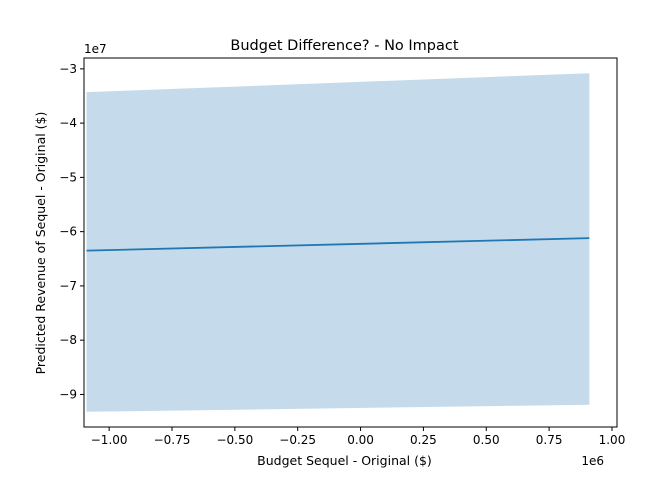 The width and height of the screenshot is (672, 480). Describe the element at coordinates (360, 440) in the screenshot. I see `x-tick-label: 0.00` at that location.